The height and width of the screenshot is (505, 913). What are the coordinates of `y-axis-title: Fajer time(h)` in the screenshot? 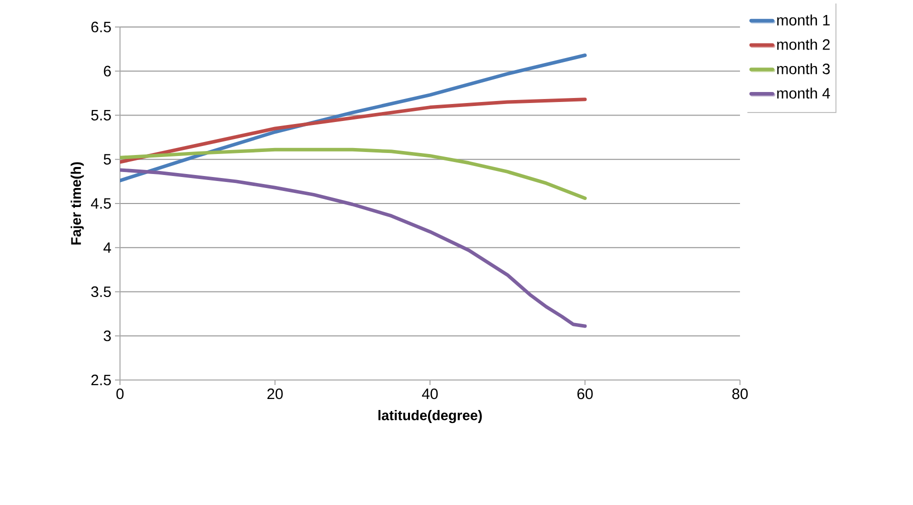 It's located at (77, 203).